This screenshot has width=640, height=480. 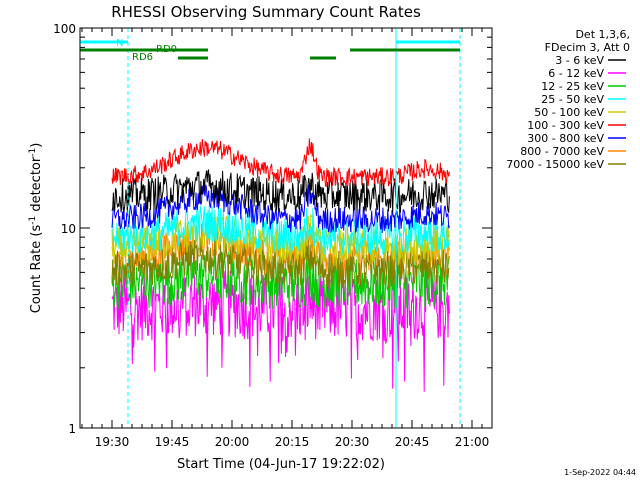 I want to click on x-tick-label-20:30: 20:30, so click(x=352, y=442).